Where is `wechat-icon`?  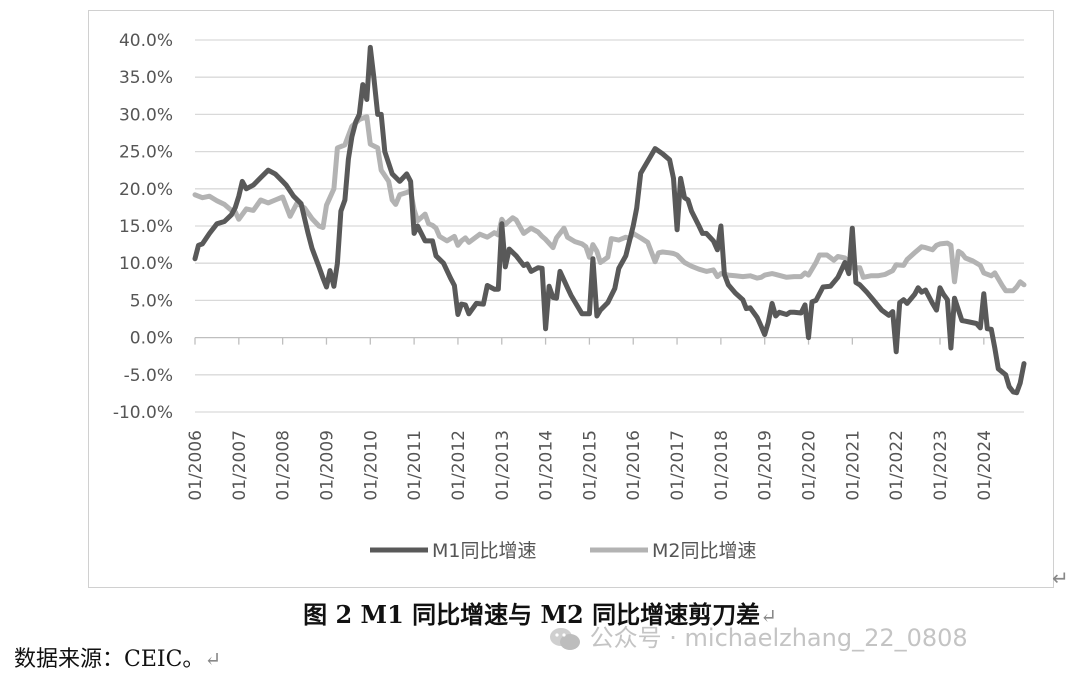 wechat-icon is located at coordinates (565, 639).